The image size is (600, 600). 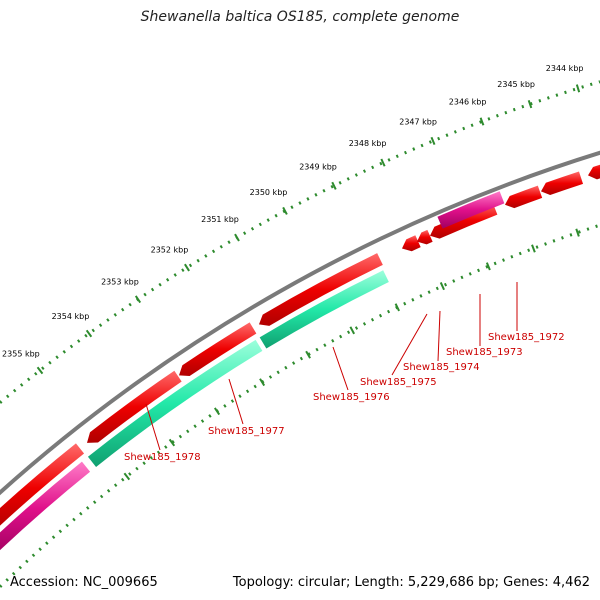 What do you see at coordinates (526, 337) in the screenshot?
I see `gene-label: Shew185_1972` at bounding box center [526, 337].